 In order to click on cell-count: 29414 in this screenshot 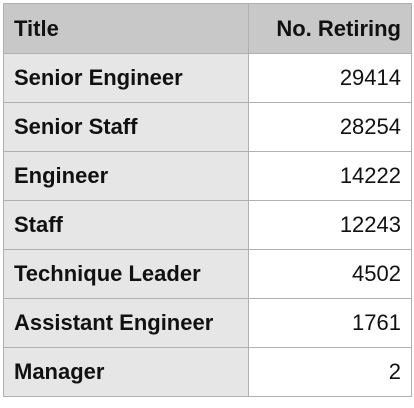, I will do `click(330, 78)`.